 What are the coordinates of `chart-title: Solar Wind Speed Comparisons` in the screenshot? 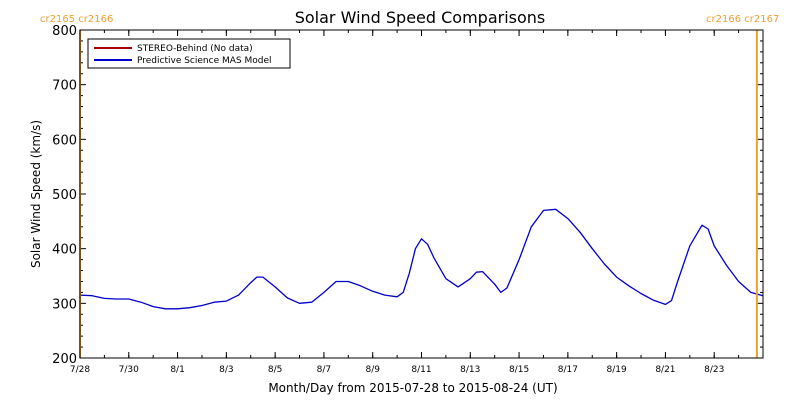 It's located at (420, 17).